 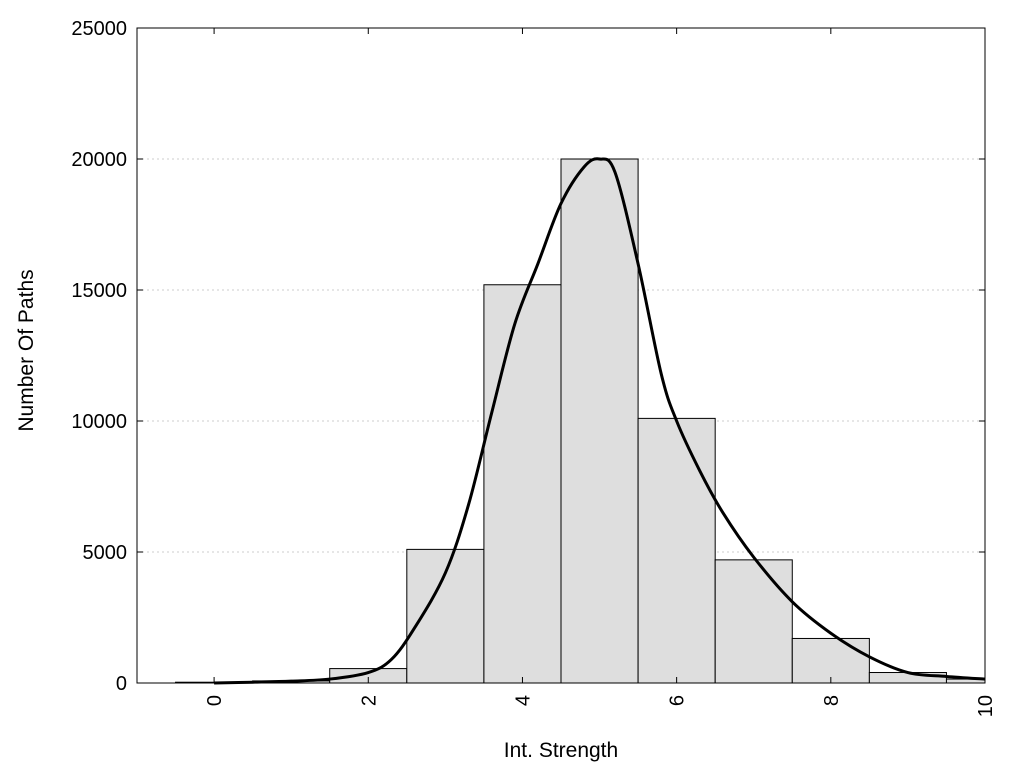 I want to click on x-tick-label: 10, so click(x=986, y=706).